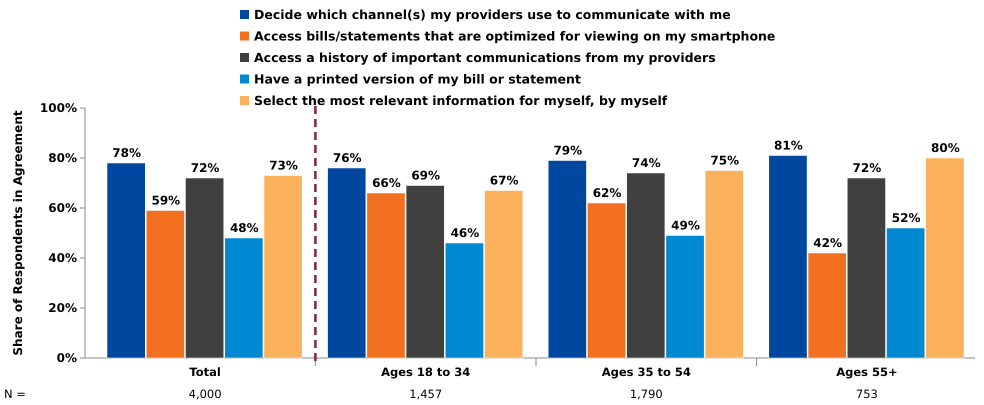 Image resolution: width=984 pixels, height=405 pixels. Describe the element at coordinates (205, 372) in the screenshot. I see `x-tick-label: Total` at that location.